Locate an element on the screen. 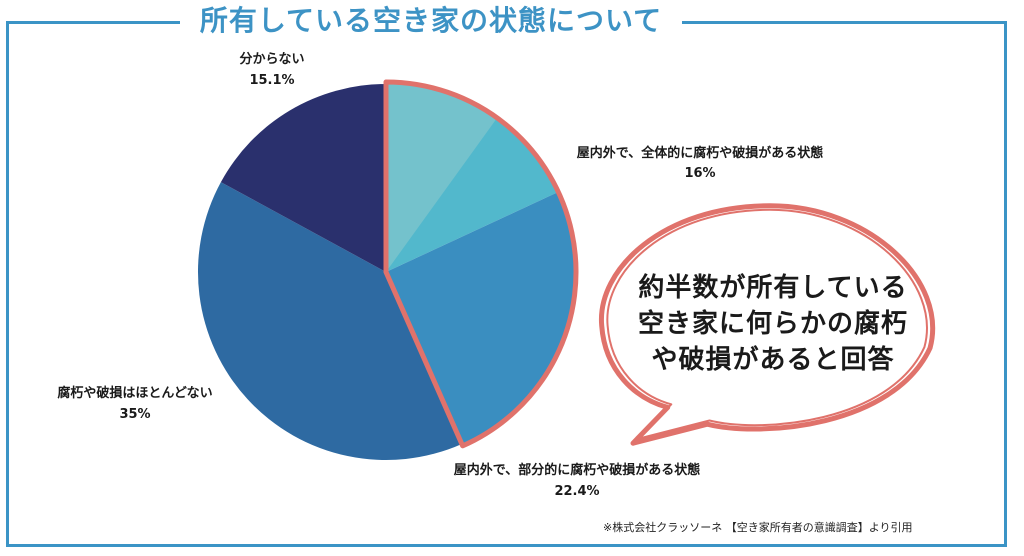 The width and height of the screenshot is (1024, 556). callout-line-3: や破損があると回答 is located at coordinates (773, 360).